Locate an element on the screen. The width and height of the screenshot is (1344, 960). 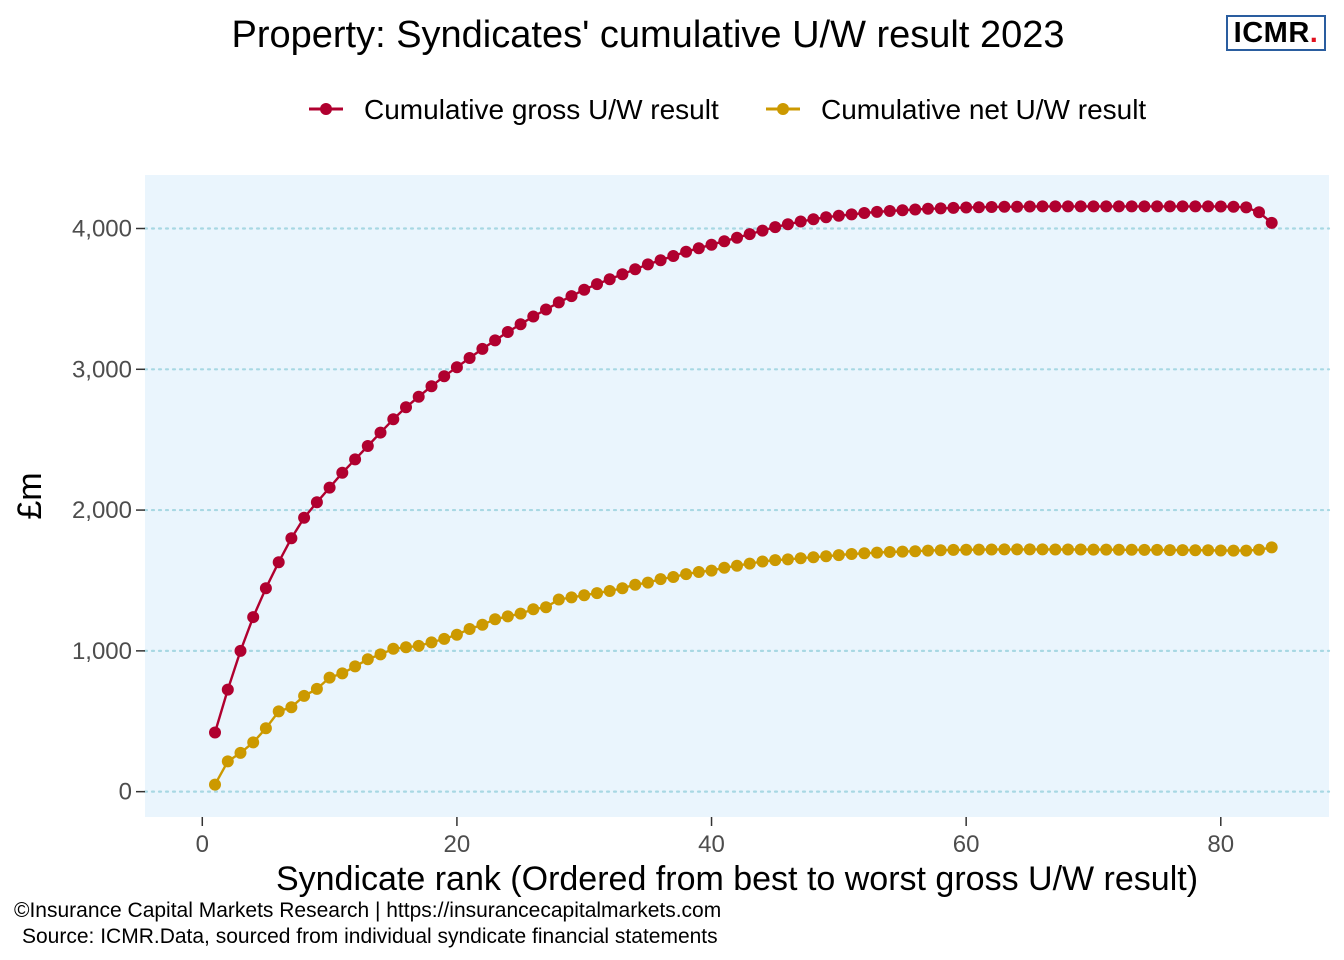
x-tick-label: 80 is located at coordinates (1220, 844).